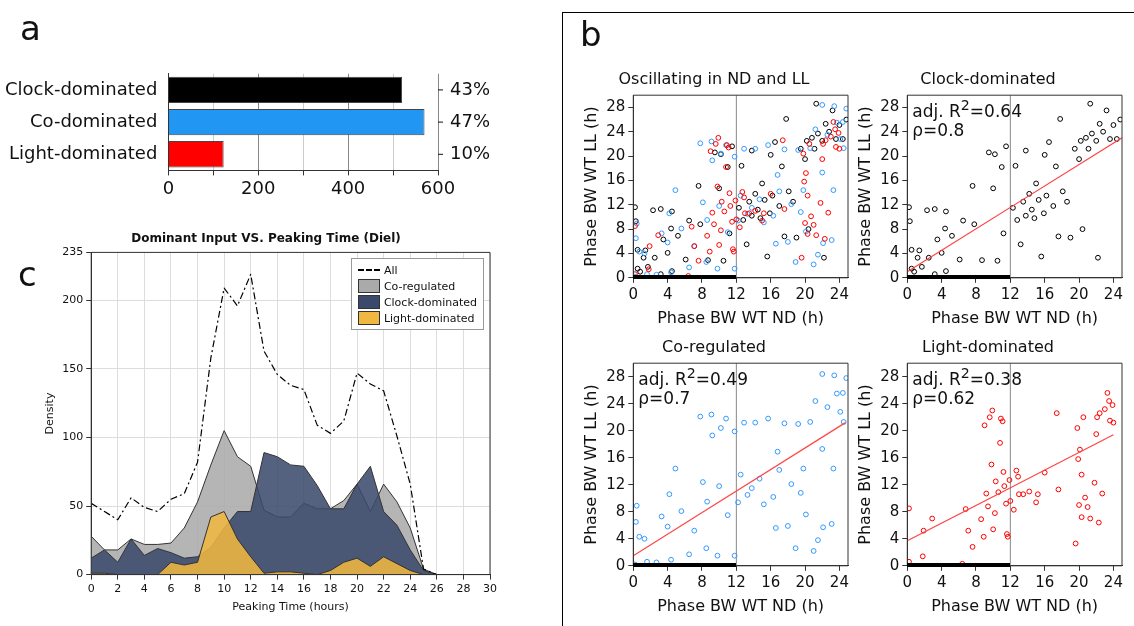 The height and width of the screenshot is (626, 1134). I want to click on legend-label: Light-dominated, so click(429, 318).